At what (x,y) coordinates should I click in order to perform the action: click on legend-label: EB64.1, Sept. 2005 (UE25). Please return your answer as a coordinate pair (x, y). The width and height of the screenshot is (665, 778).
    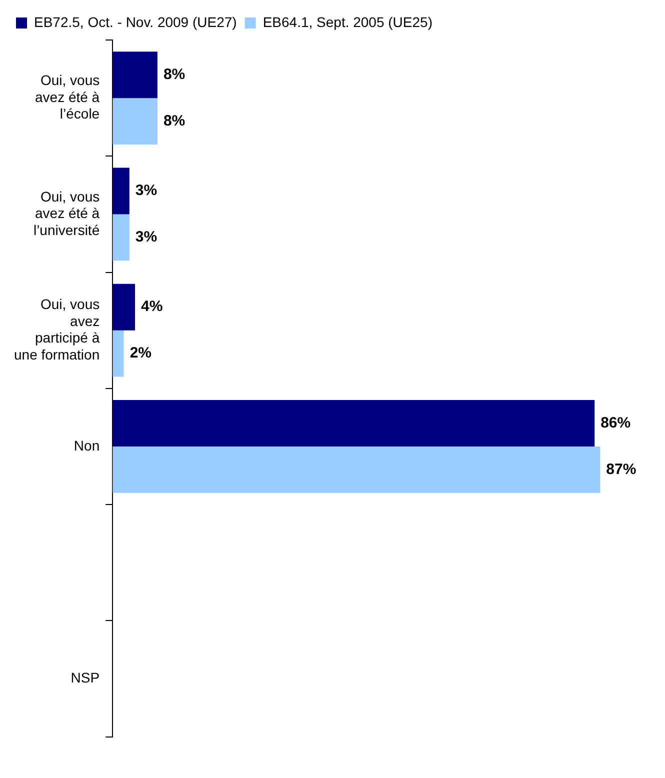
    Looking at the image, I should click on (347, 22).